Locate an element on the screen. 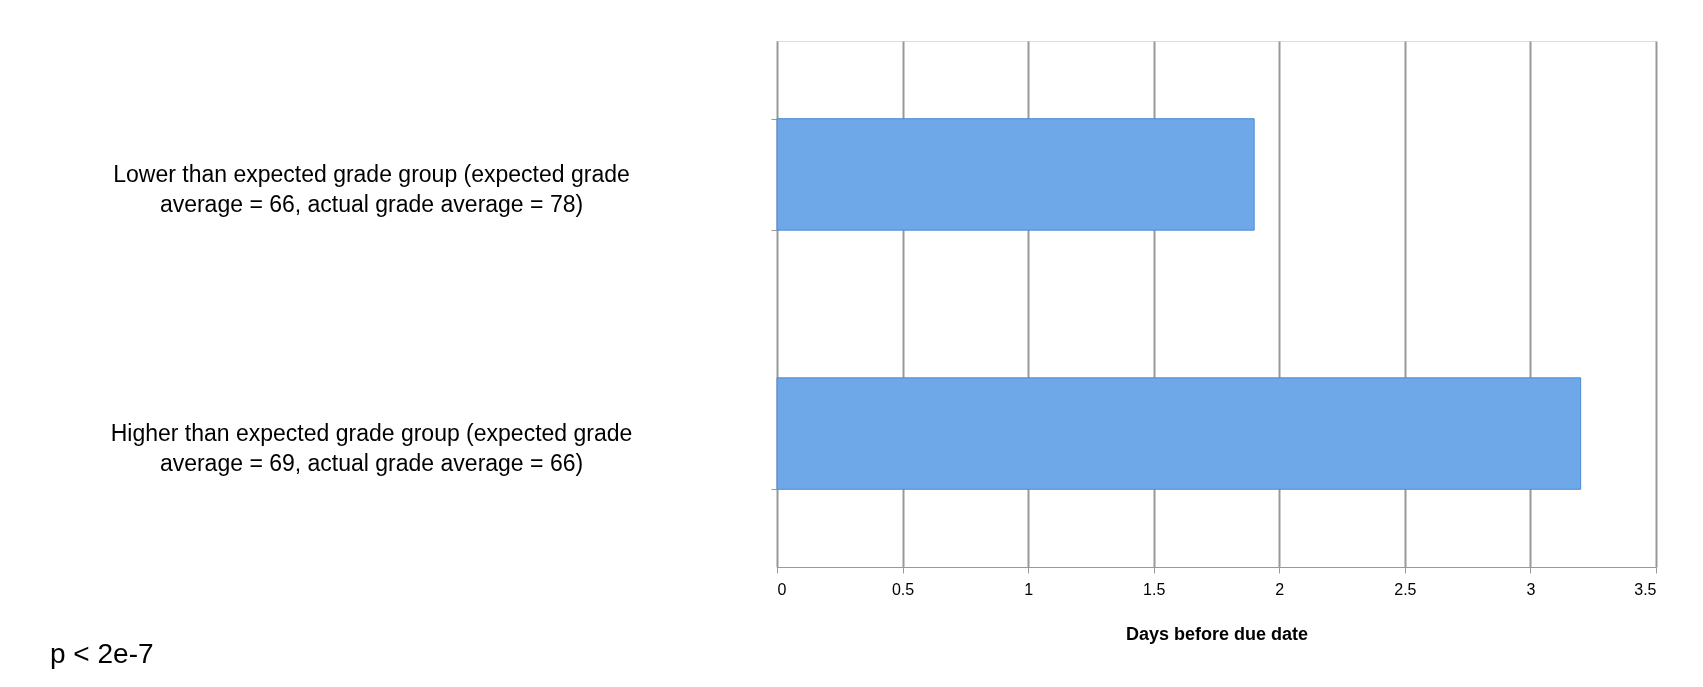 This screenshot has width=1703, height=687. x-tick-label: 1 is located at coordinates (1029, 589).